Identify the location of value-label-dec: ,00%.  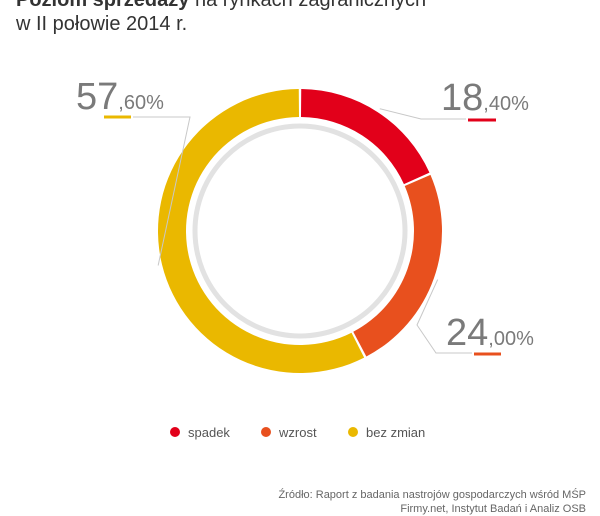
(511, 339).